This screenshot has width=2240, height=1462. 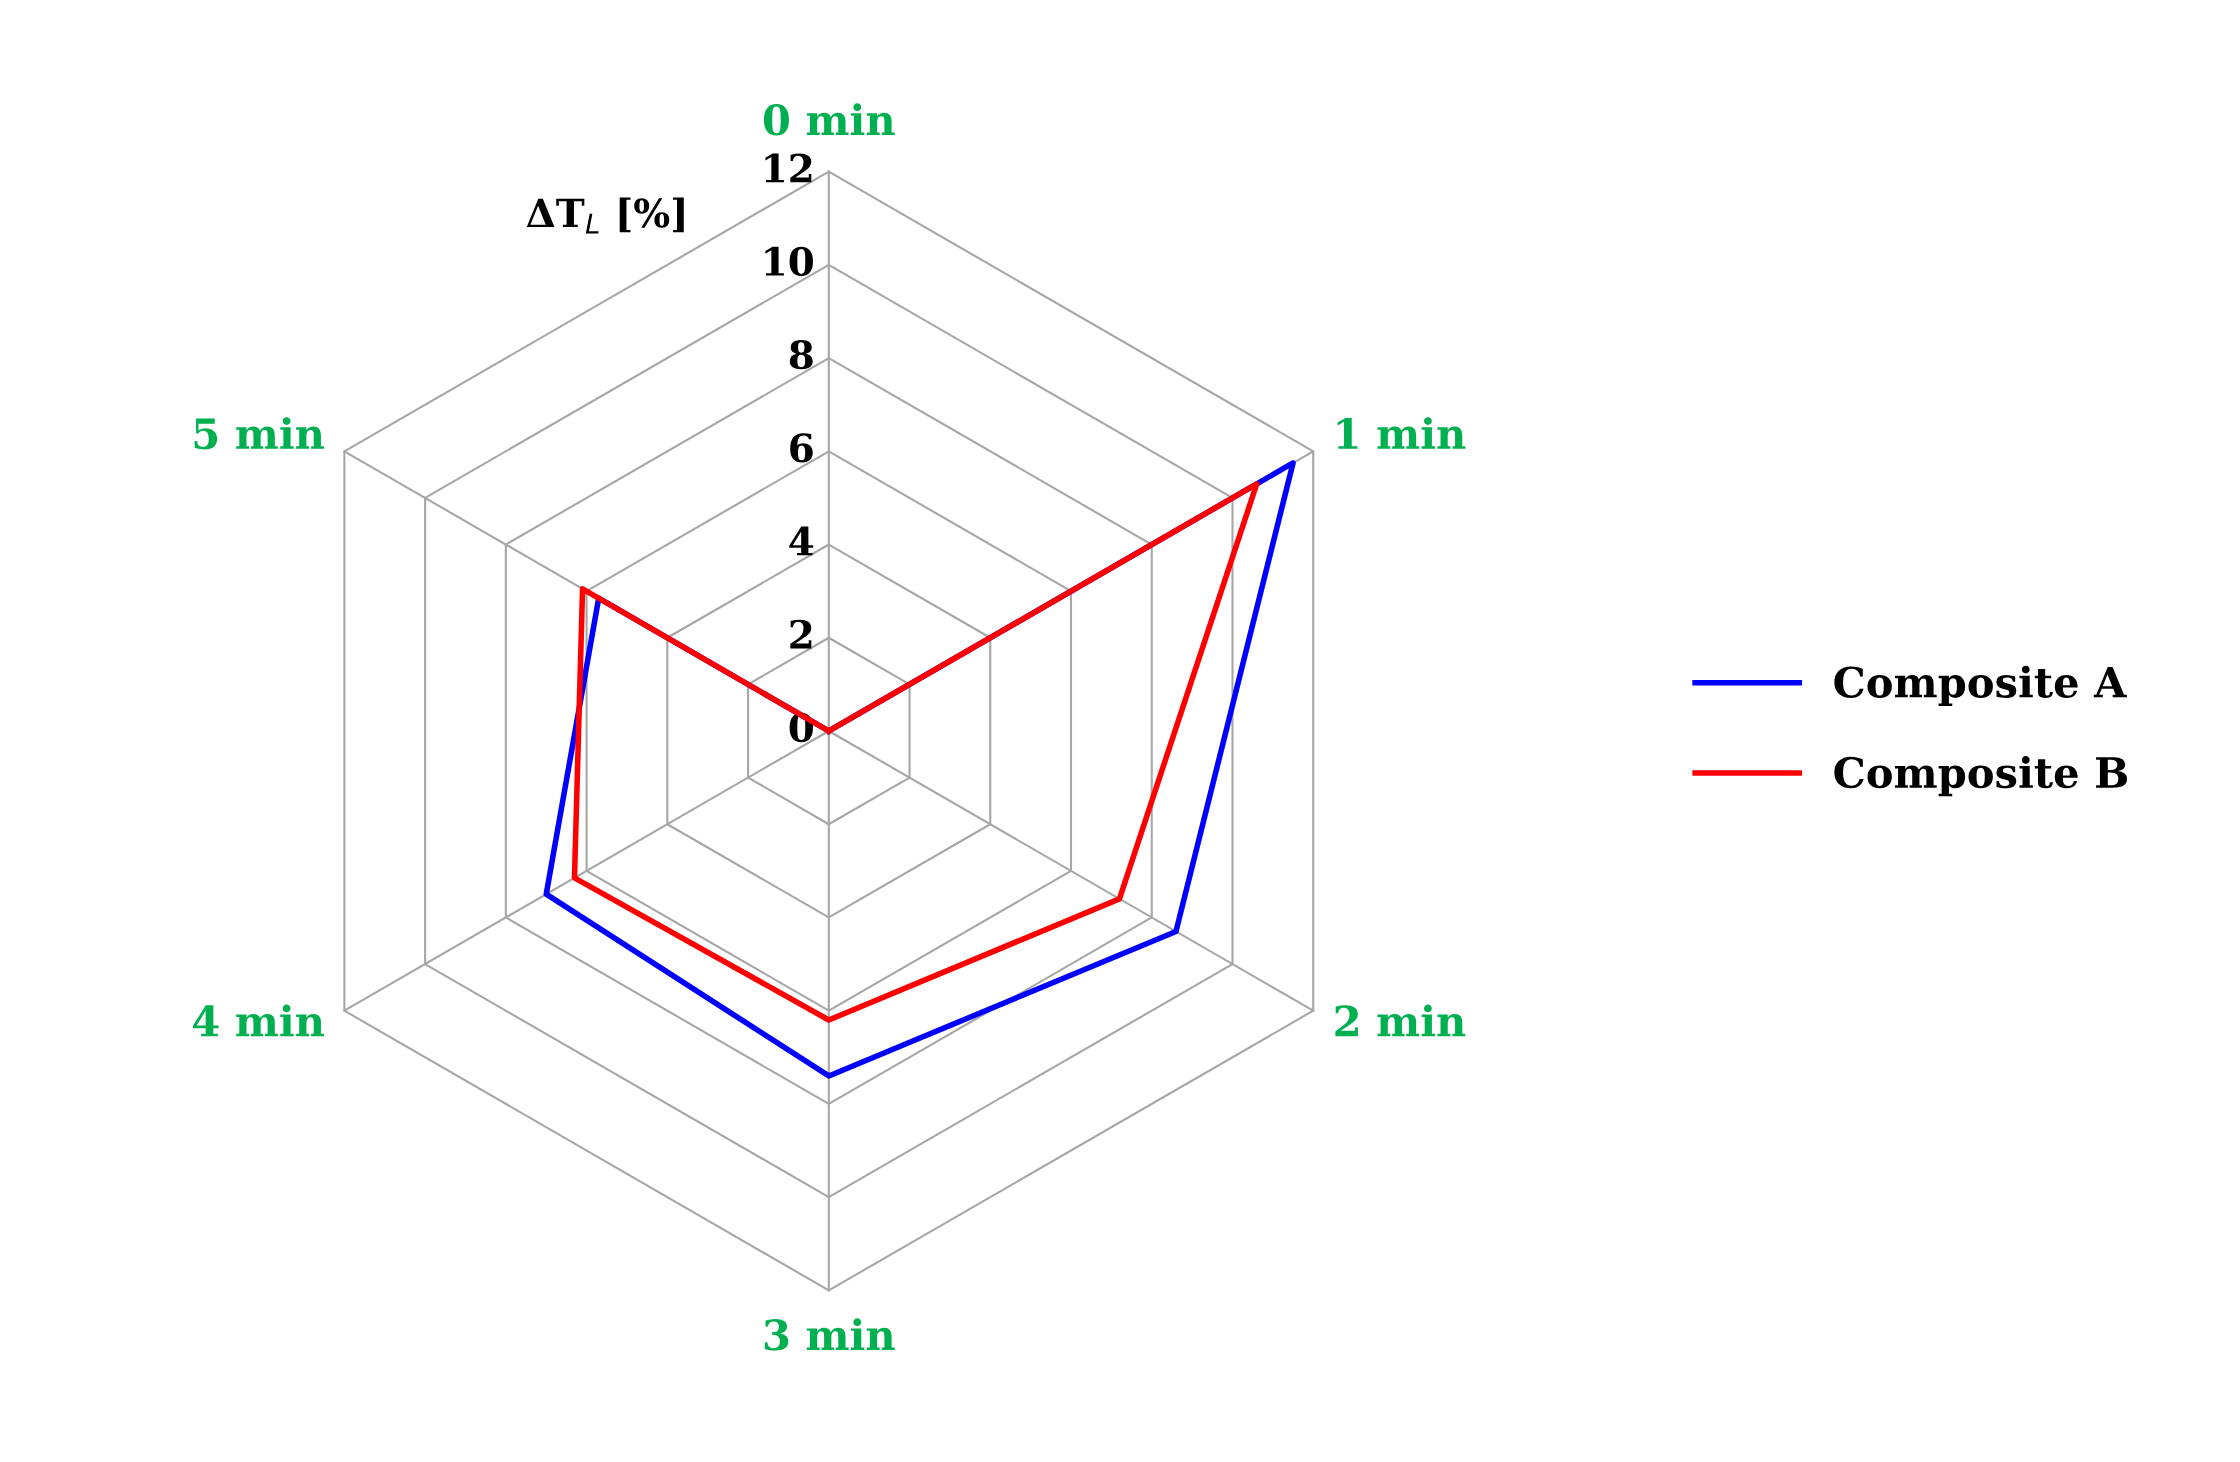 I want to click on y-tick-label: 6, so click(x=801, y=448).